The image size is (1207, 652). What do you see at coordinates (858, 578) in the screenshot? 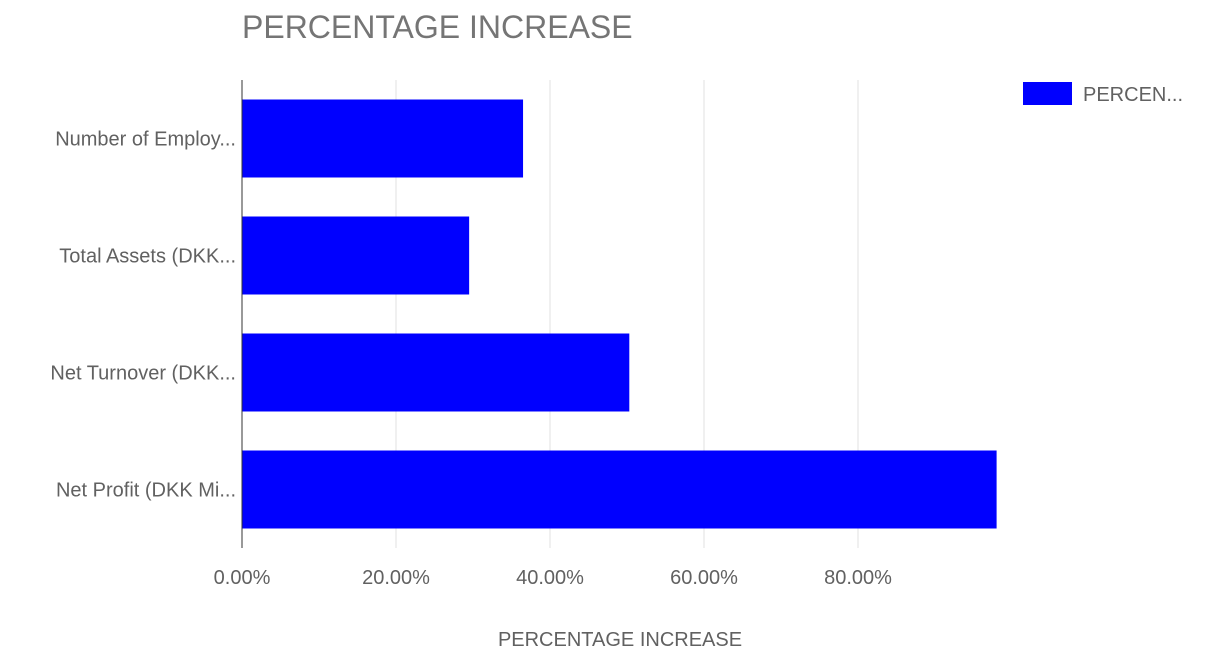
I see `x-tick-label: 80.00%` at bounding box center [858, 578].